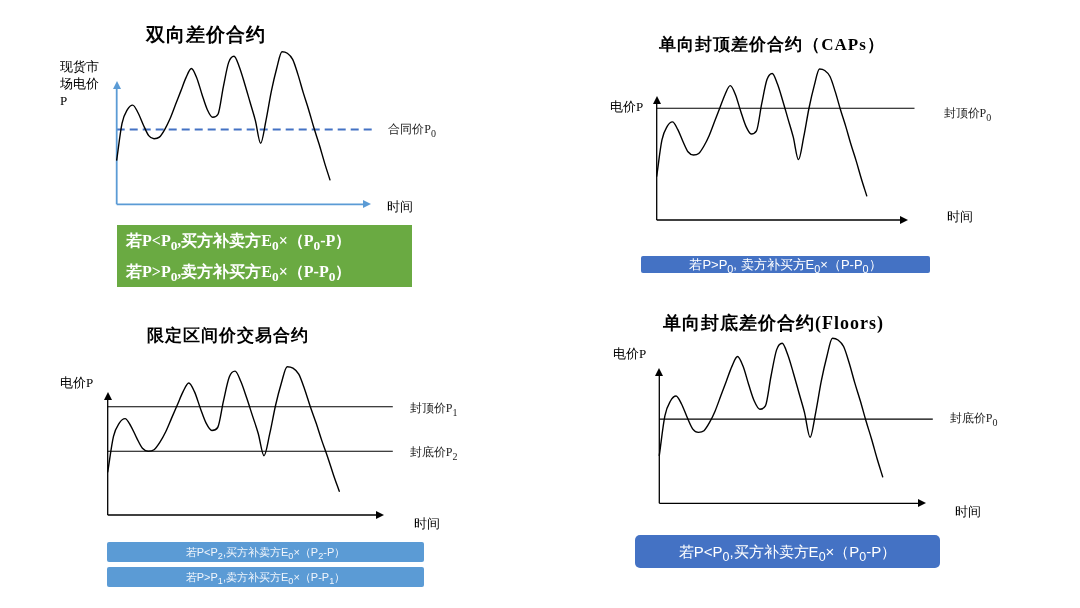  Describe the element at coordinates (265, 552) in the screenshot. I see `text: 若P<P$_{2}$,买方补卖方E$_{0}$×（P$_{2}$-P）` at that location.